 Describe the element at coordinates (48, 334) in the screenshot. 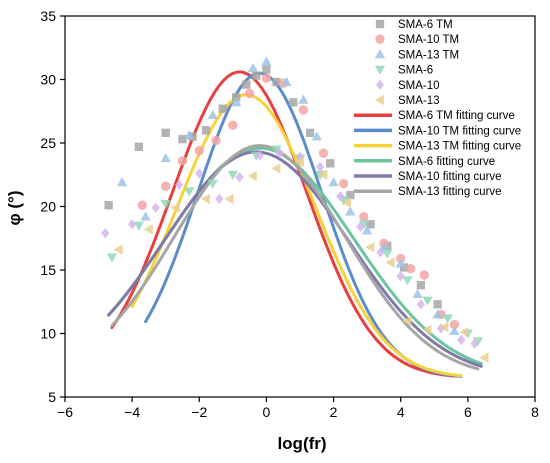

I see `y-tick-label: 10` at that location.